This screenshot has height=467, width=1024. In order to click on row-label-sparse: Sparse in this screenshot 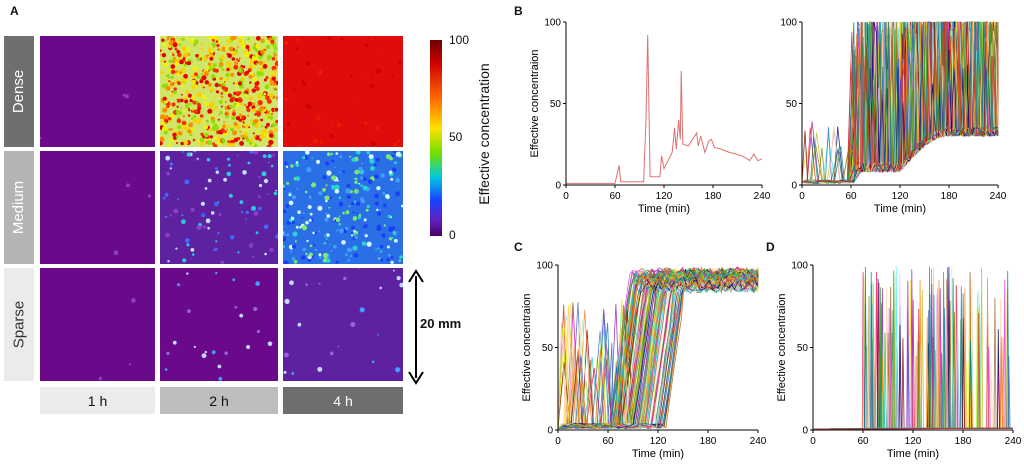, I will do `click(19, 324)`.